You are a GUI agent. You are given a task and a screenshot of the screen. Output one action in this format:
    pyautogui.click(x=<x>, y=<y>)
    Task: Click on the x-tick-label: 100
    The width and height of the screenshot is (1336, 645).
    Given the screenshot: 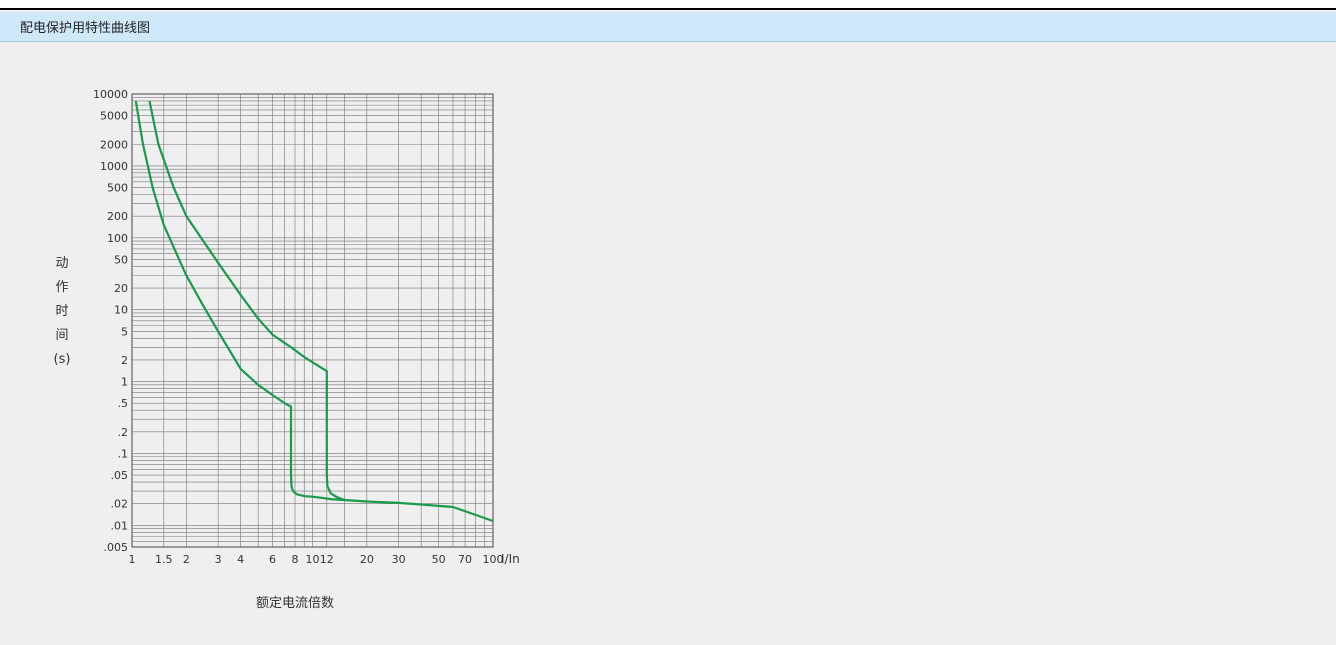 What is the action you would take?
    pyautogui.click(x=493, y=559)
    